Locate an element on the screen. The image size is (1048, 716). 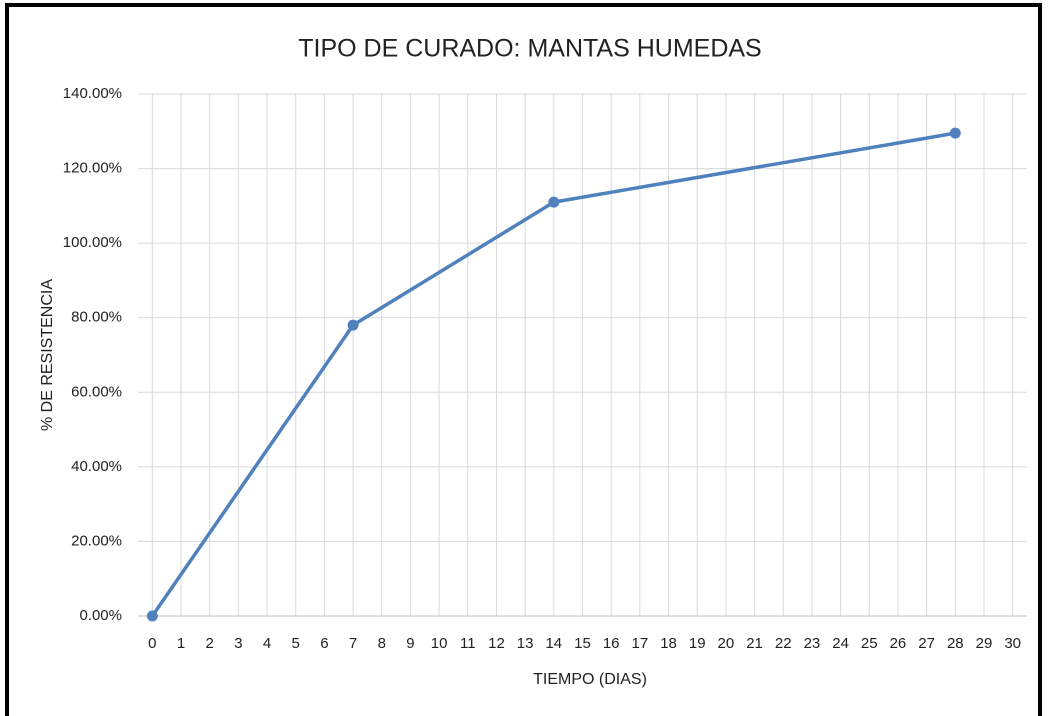
x-tick-label: 7 is located at coordinates (353, 643).